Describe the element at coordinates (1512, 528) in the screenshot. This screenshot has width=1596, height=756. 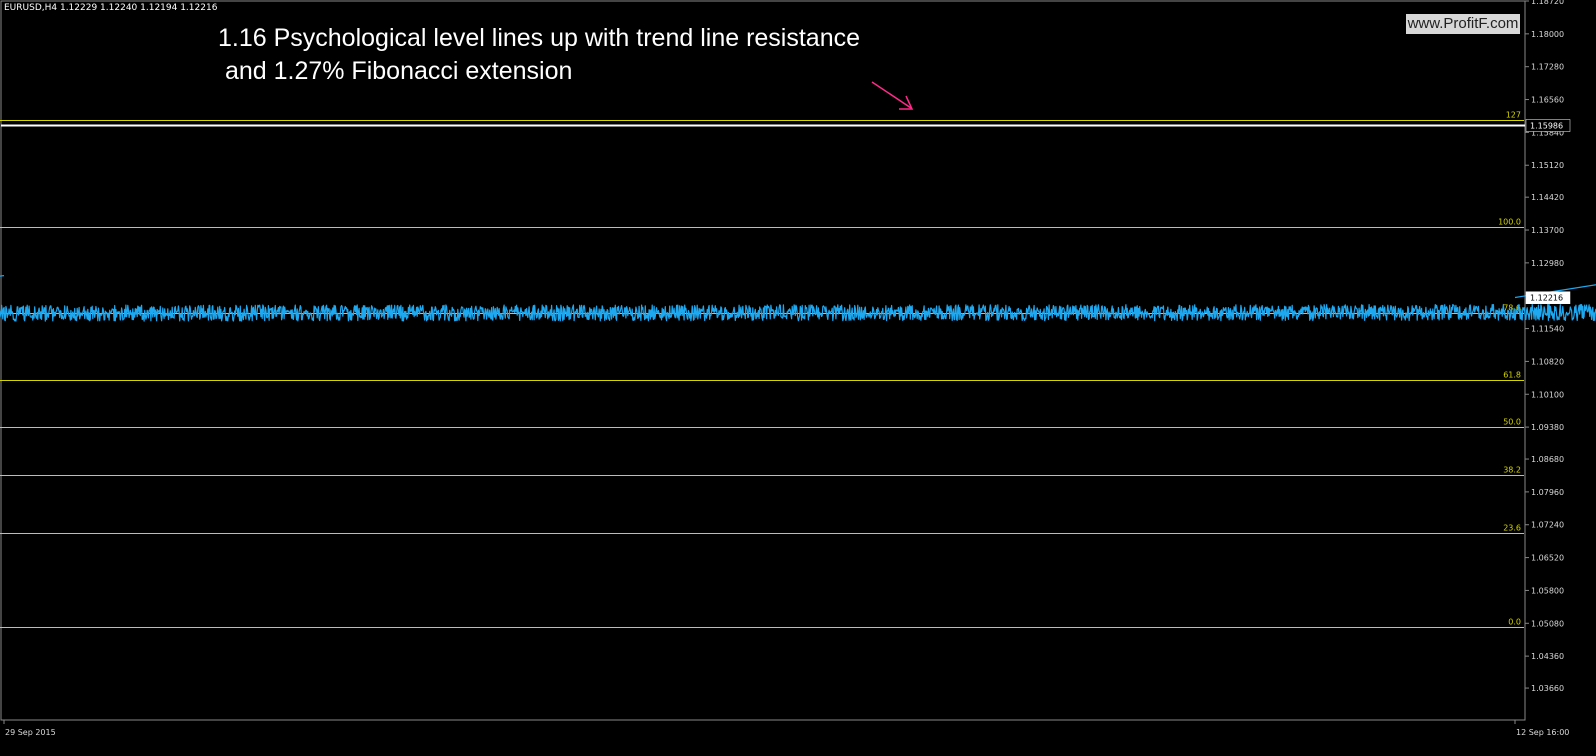
I see `fib-level-label: 23.6` at that location.